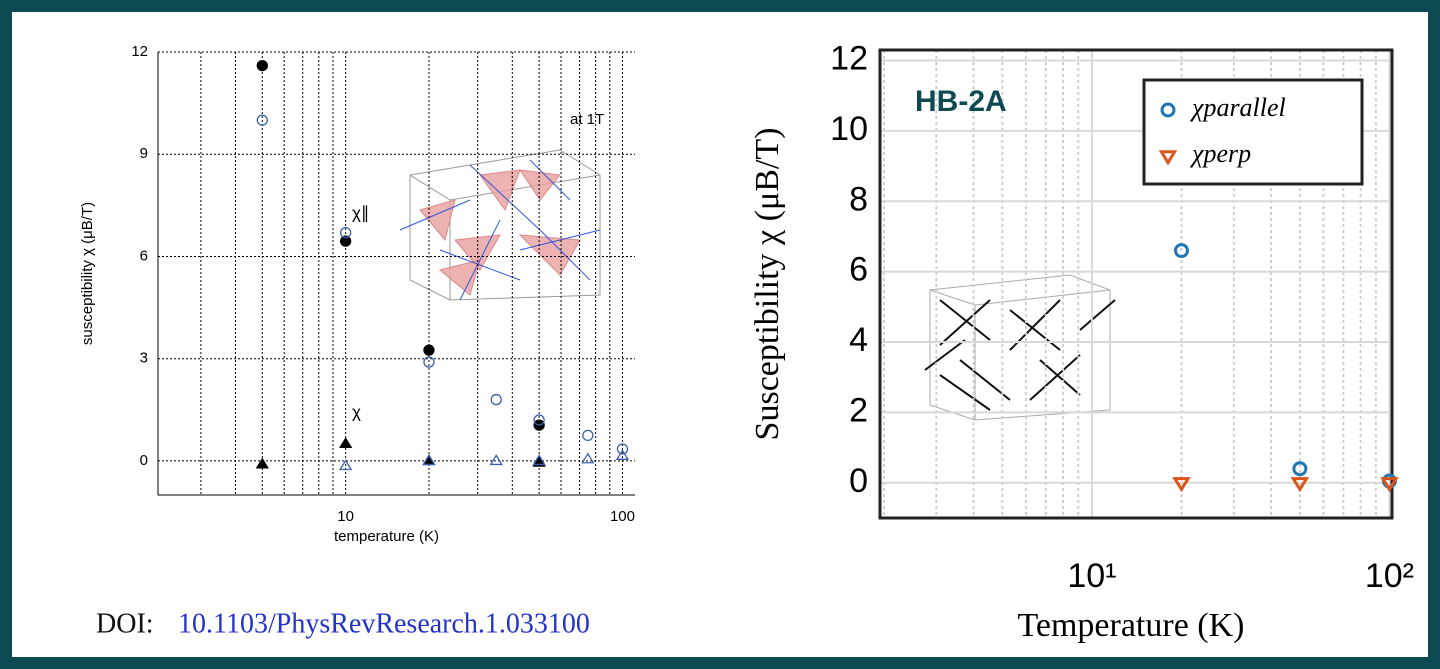  I want to click on legend-label: χparallel, so click(1237, 107).